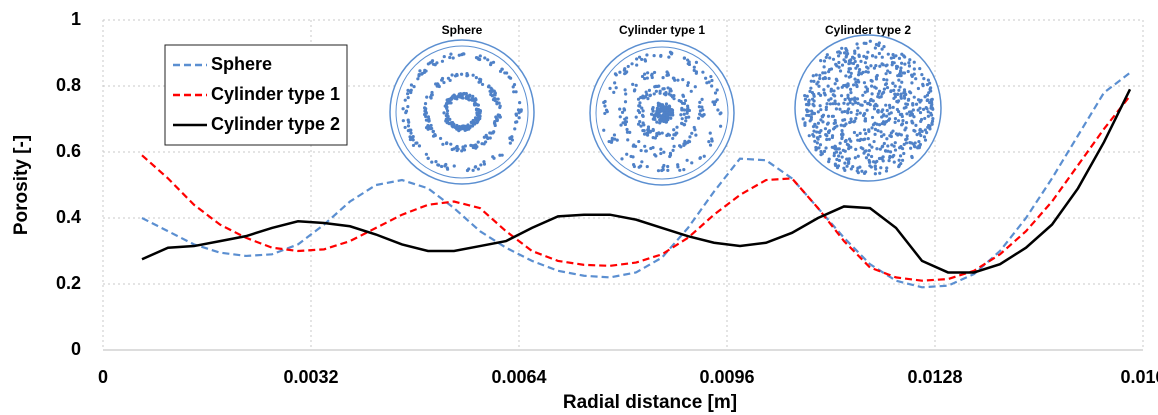 The height and width of the screenshot is (415, 1158). What do you see at coordinates (518, 377) in the screenshot?
I see `x-tick-label: 0.0064` at bounding box center [518, 377].